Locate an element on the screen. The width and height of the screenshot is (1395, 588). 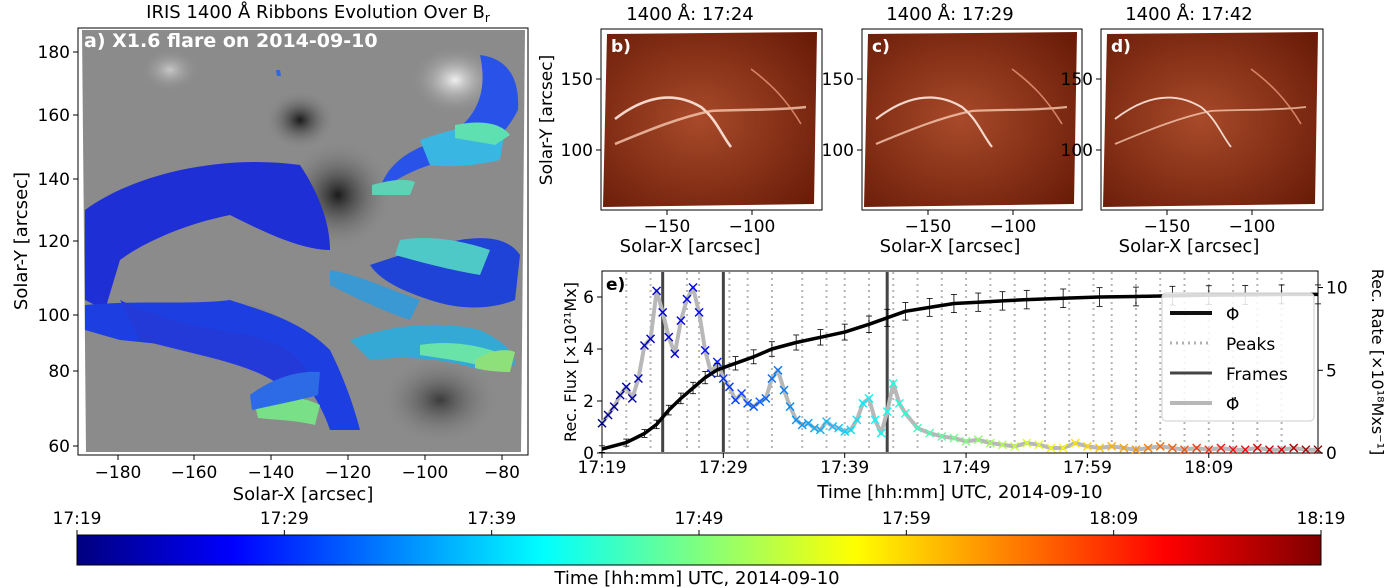
panel-e-ylabel-right: Rec. Rate [×10¹⁸Mxs⁻¹] is located at coordinates (1377, 362).